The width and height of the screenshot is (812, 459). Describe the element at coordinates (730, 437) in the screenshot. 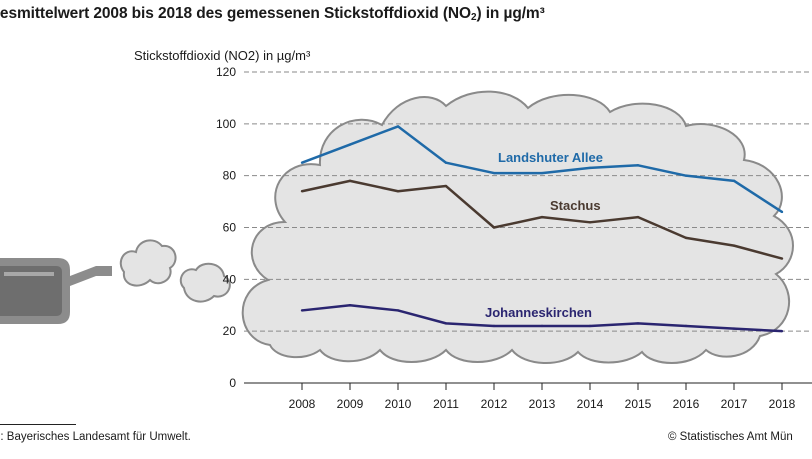

I see `copyright-note: © Statistisches Amt Mün` at that location.